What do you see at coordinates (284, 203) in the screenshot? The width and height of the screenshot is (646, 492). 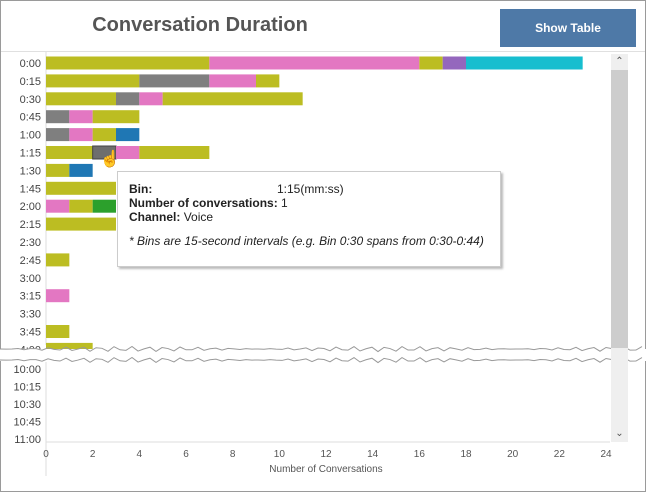 I see `tooltip-count-value: 1` at bounding box center [284, 203].